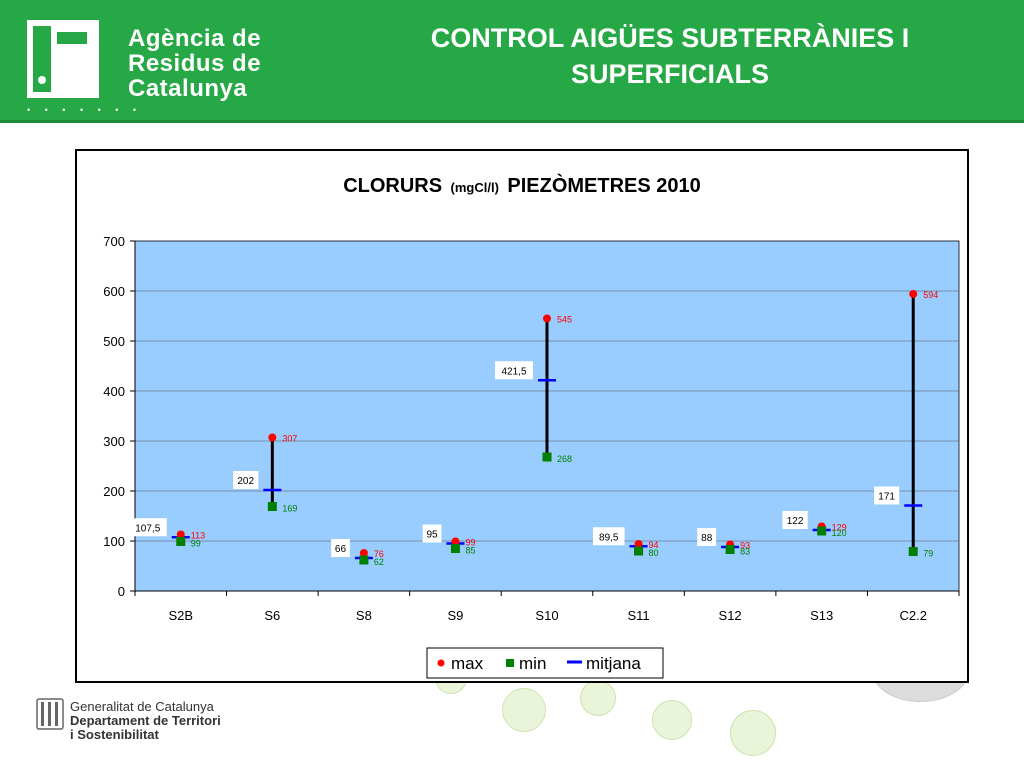  I want to click on x-tick-label: S8, so click(364, 615).